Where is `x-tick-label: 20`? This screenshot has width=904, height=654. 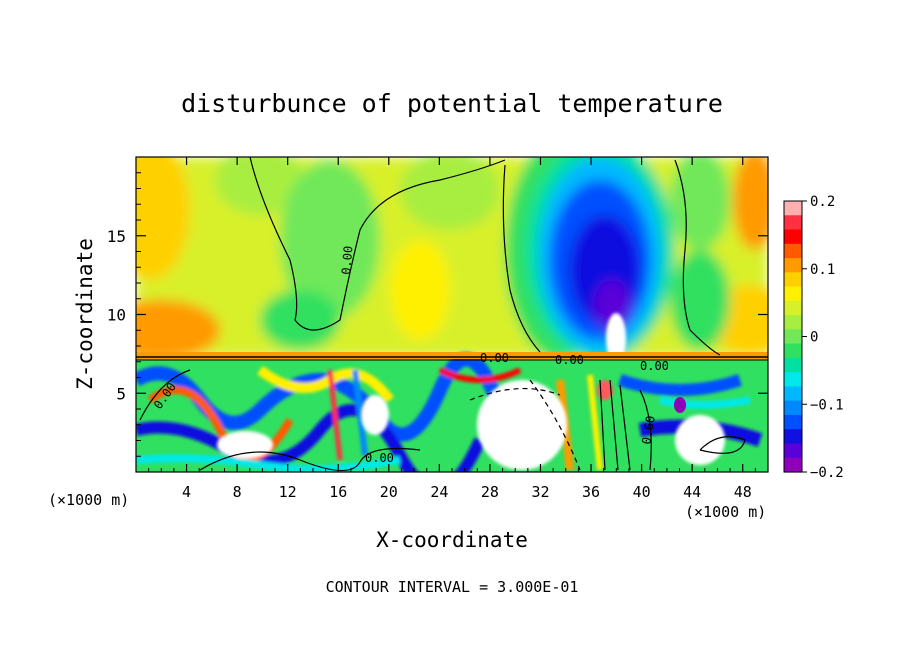 x-tick-label: 20 is located at coordinates (389, 492).